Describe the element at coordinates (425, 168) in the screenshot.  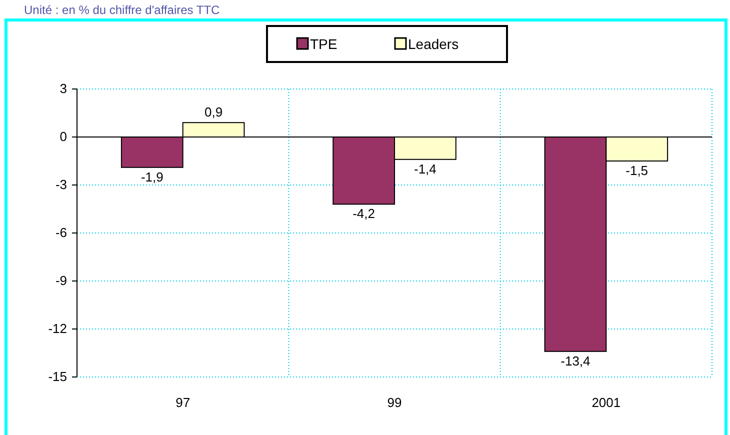
I see `data-label: -1,4` at that location.